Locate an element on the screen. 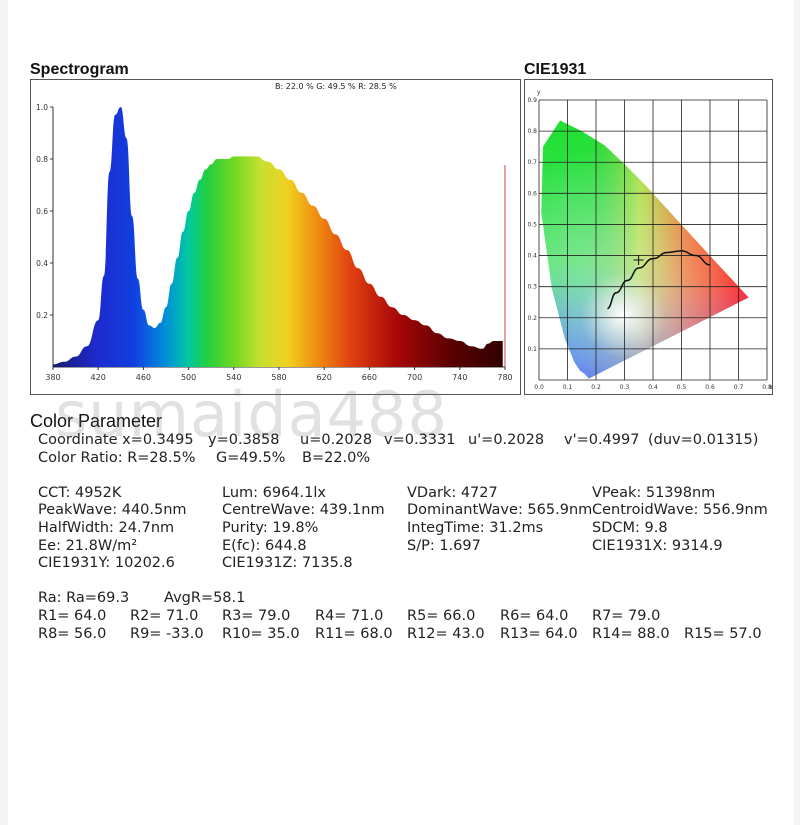 This screenshot has width=800, height=825. cie-x-tick-label: 0.3 is located at coordinates (625, 387).